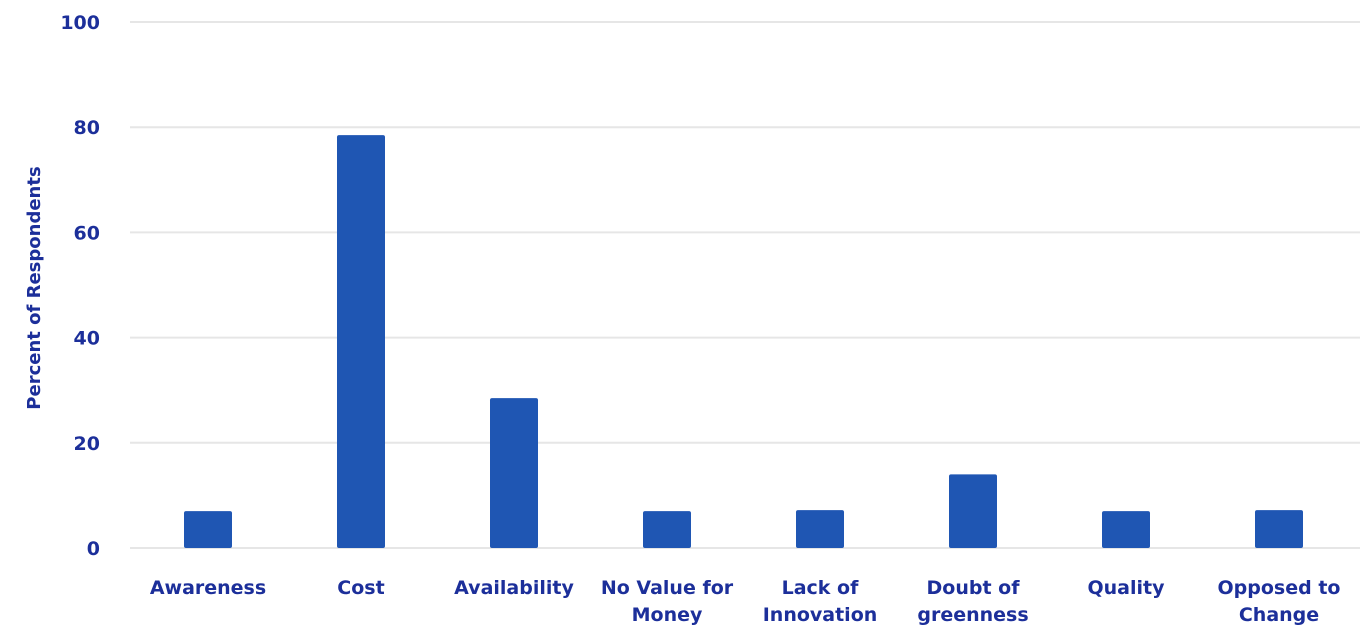  I want to click on x-tick-label: Quality, so click(1127, 588).